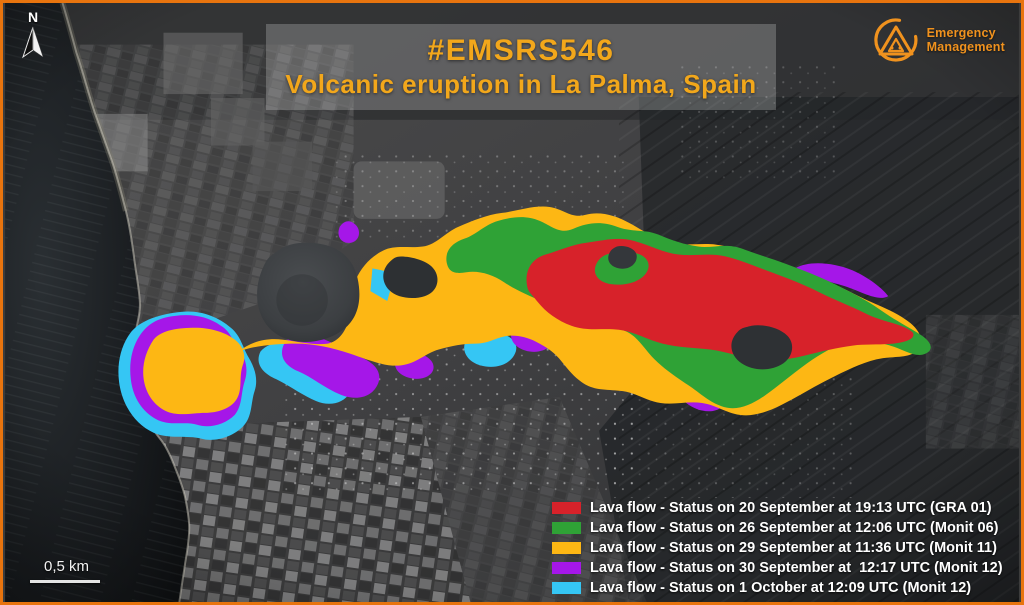 The height and width of the screenshot is (605, 1024). Describe the element at coordinates (566, 588) in the screenshot. I see `legend-swatch-cyan` at that location.